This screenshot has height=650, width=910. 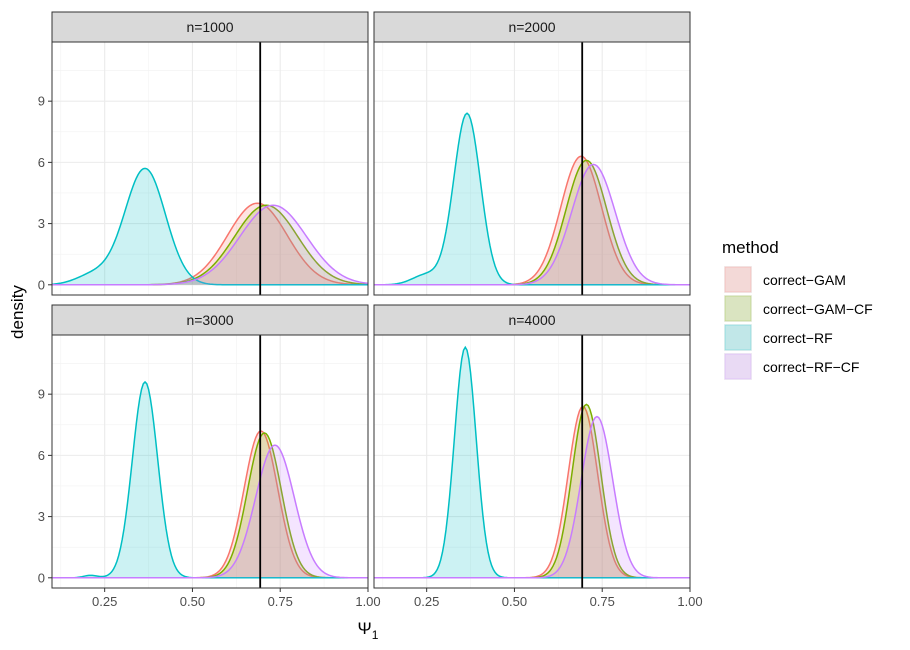 I want to click on legend-label: correct−RF, so click(x=798, y=338).